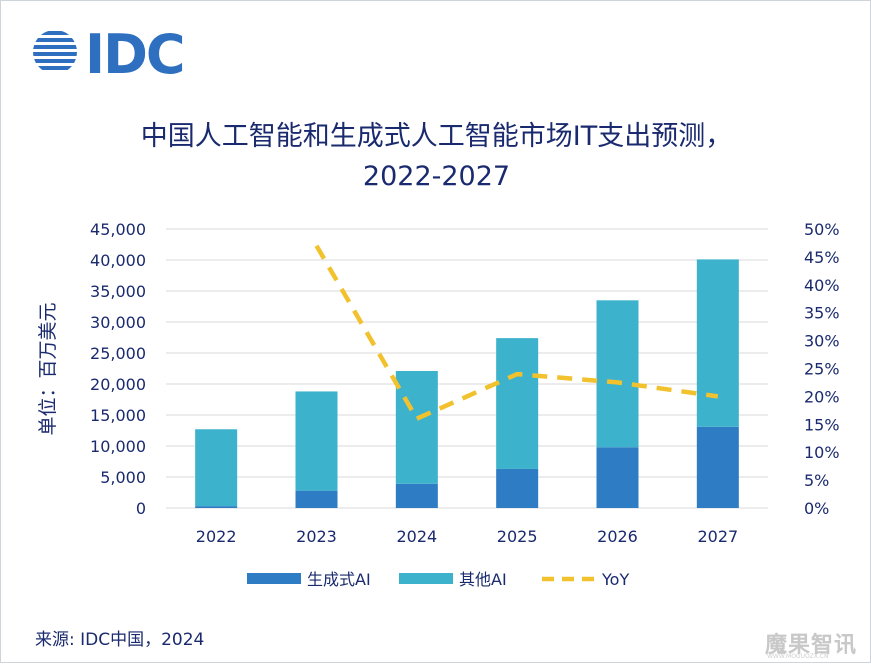 The width and height of the screenshot is (871, 664). I want to click on x-tick-label: 2027, so click(717, 536).